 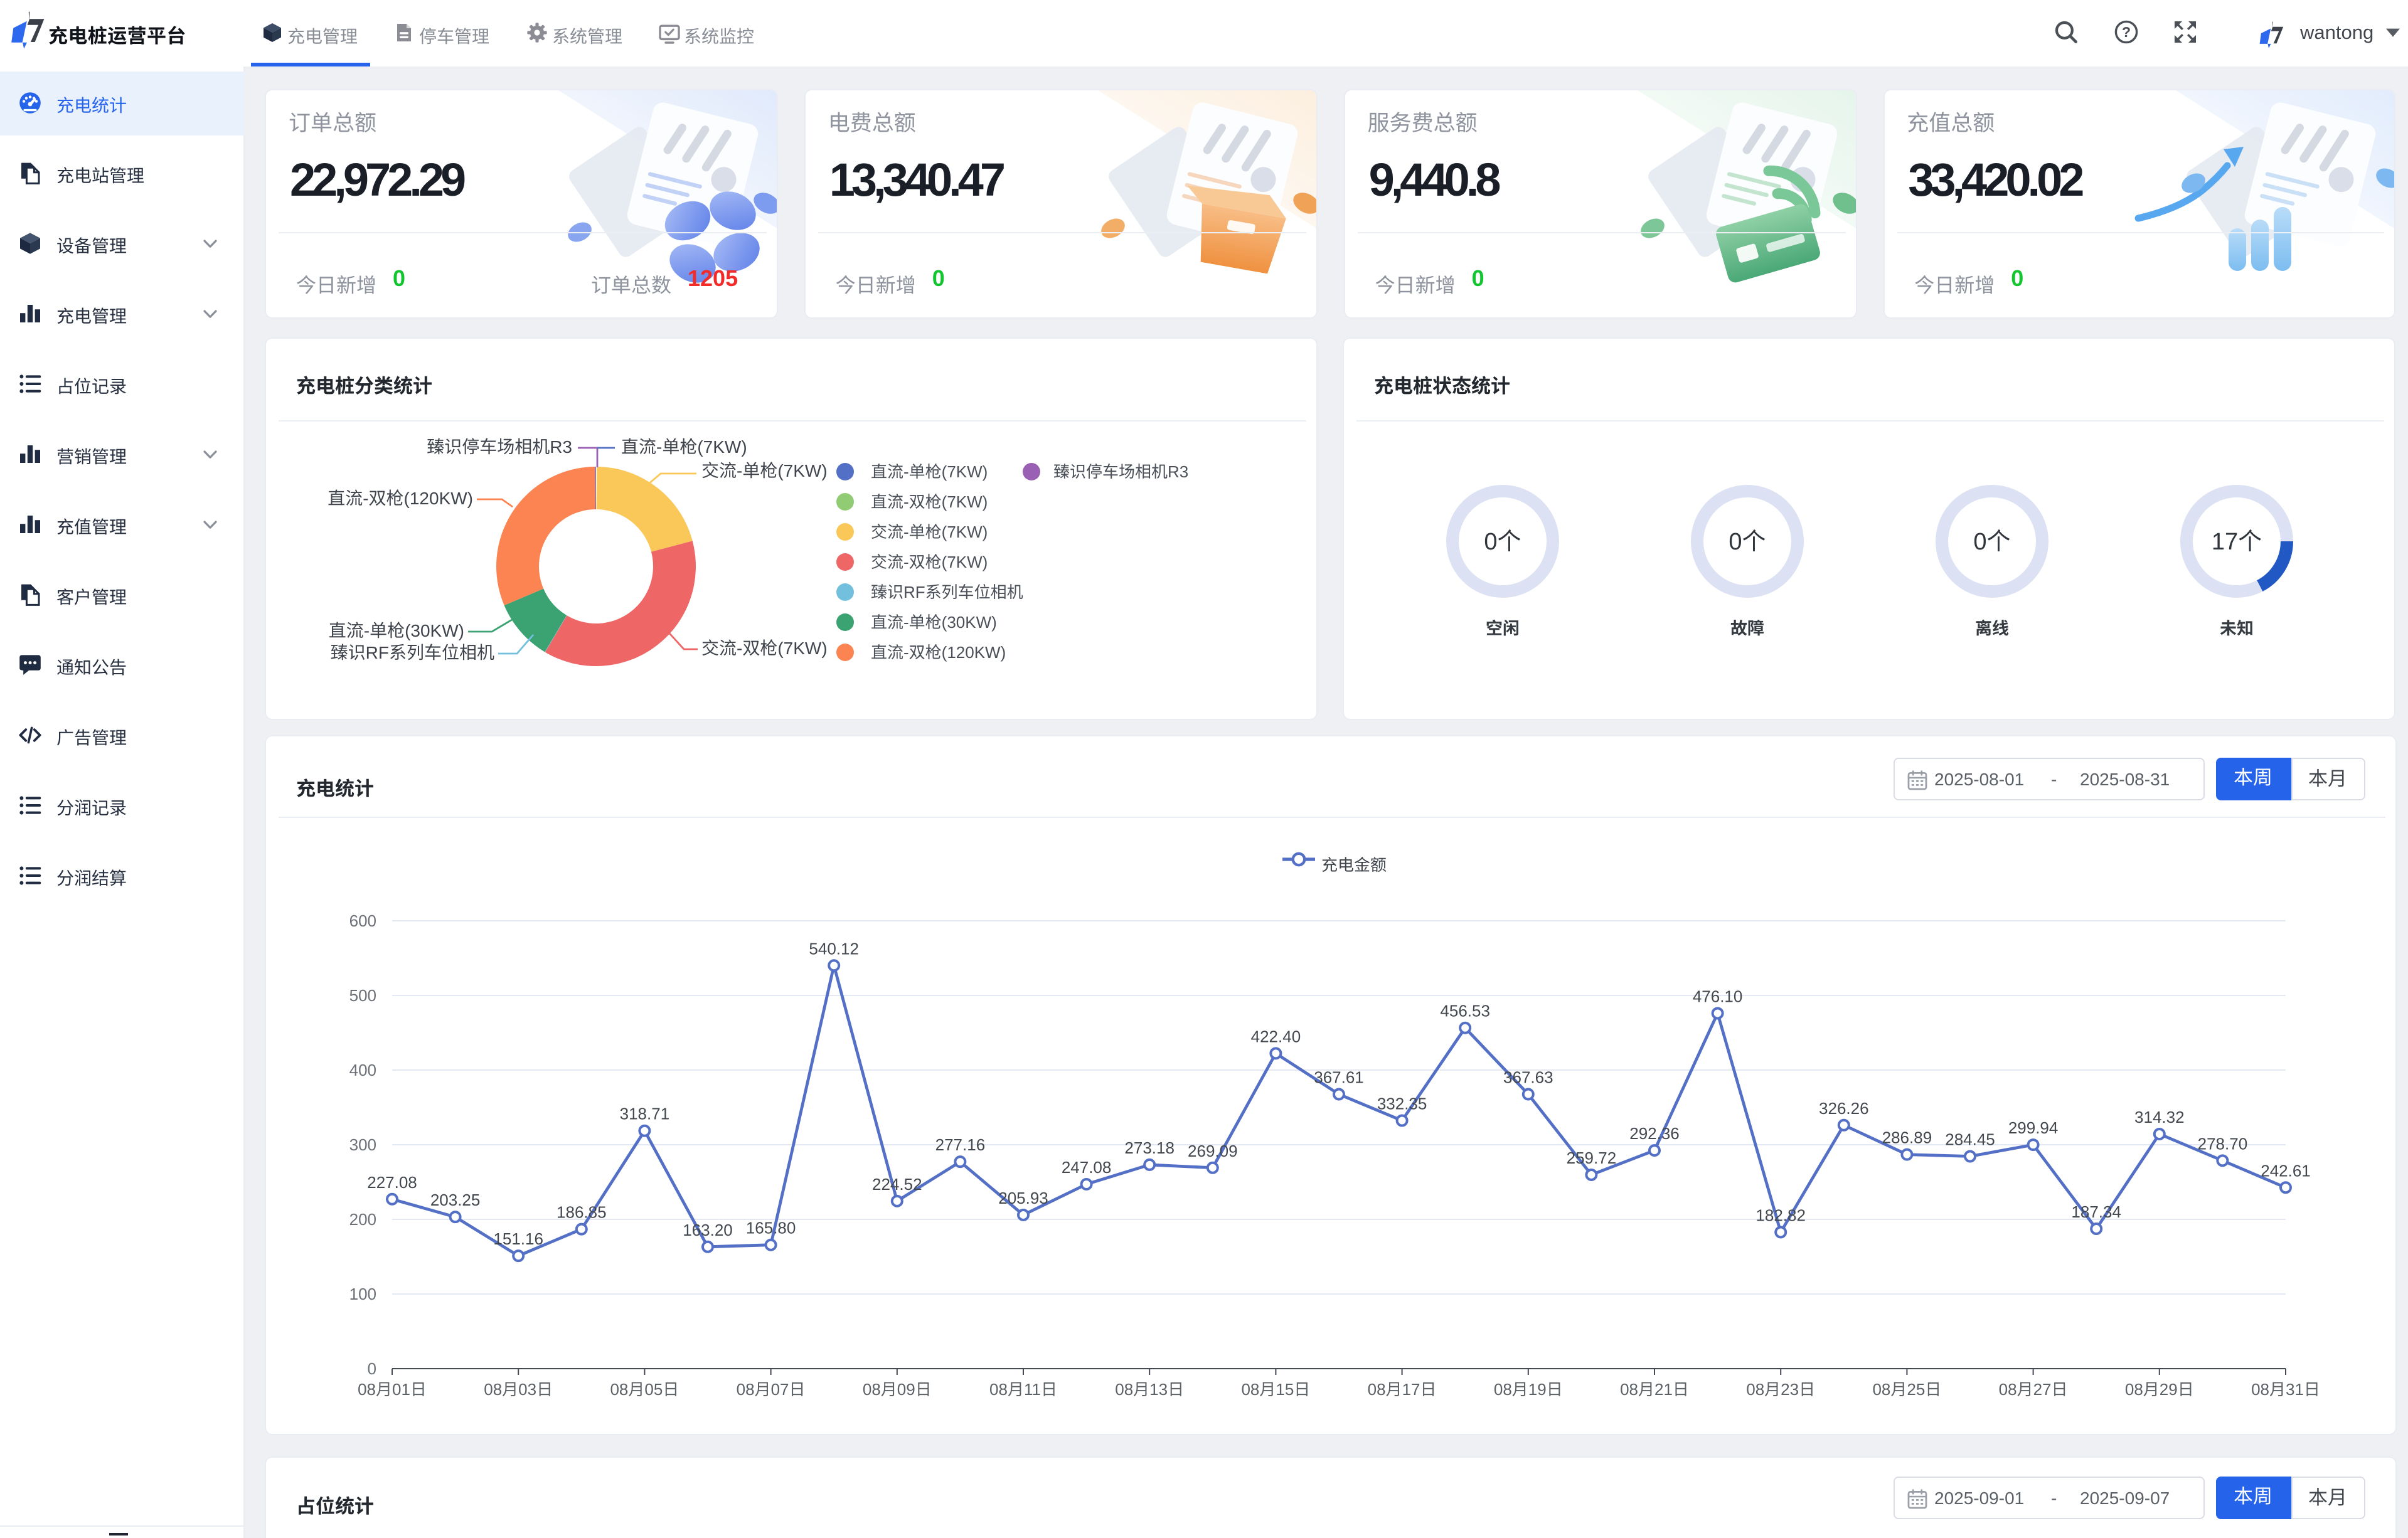 What do you see at coordinates (2286, 1169) in the screenshot?
I see `svg-text: 242.61` at bounding box center [2286, 1169].